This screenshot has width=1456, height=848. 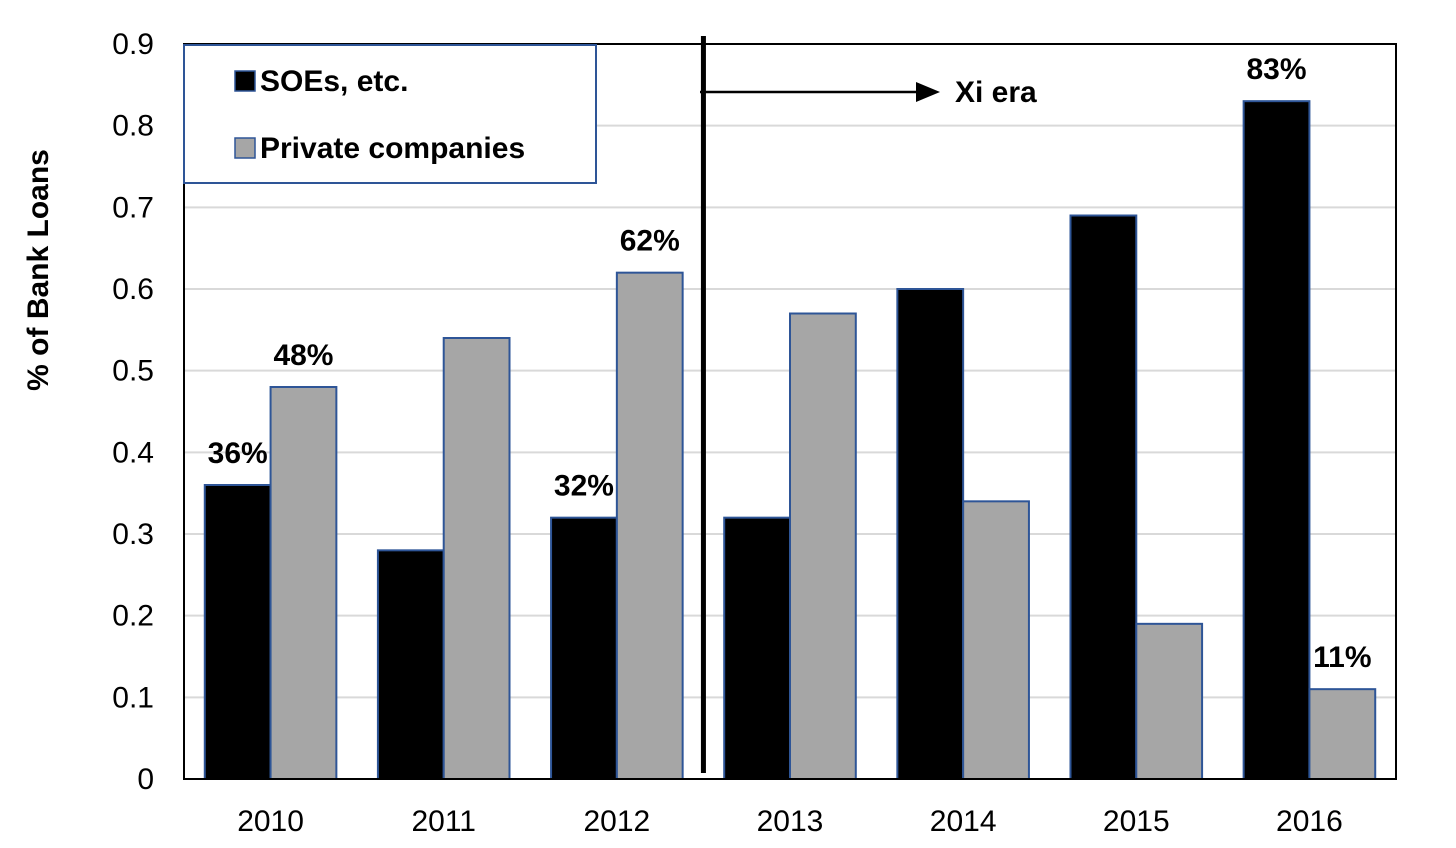 What do you see at coordinates (963, 821) in the screenshot?
I see `x-tick-label: 2014` at bounding box center [963, 821].